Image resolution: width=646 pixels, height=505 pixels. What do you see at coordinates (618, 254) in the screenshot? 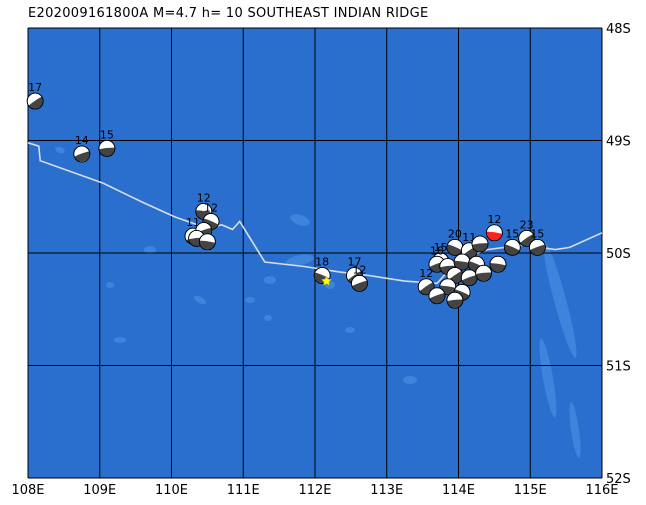
I see `latitude-tick-label: 50S` at bounding box center [618, 254].